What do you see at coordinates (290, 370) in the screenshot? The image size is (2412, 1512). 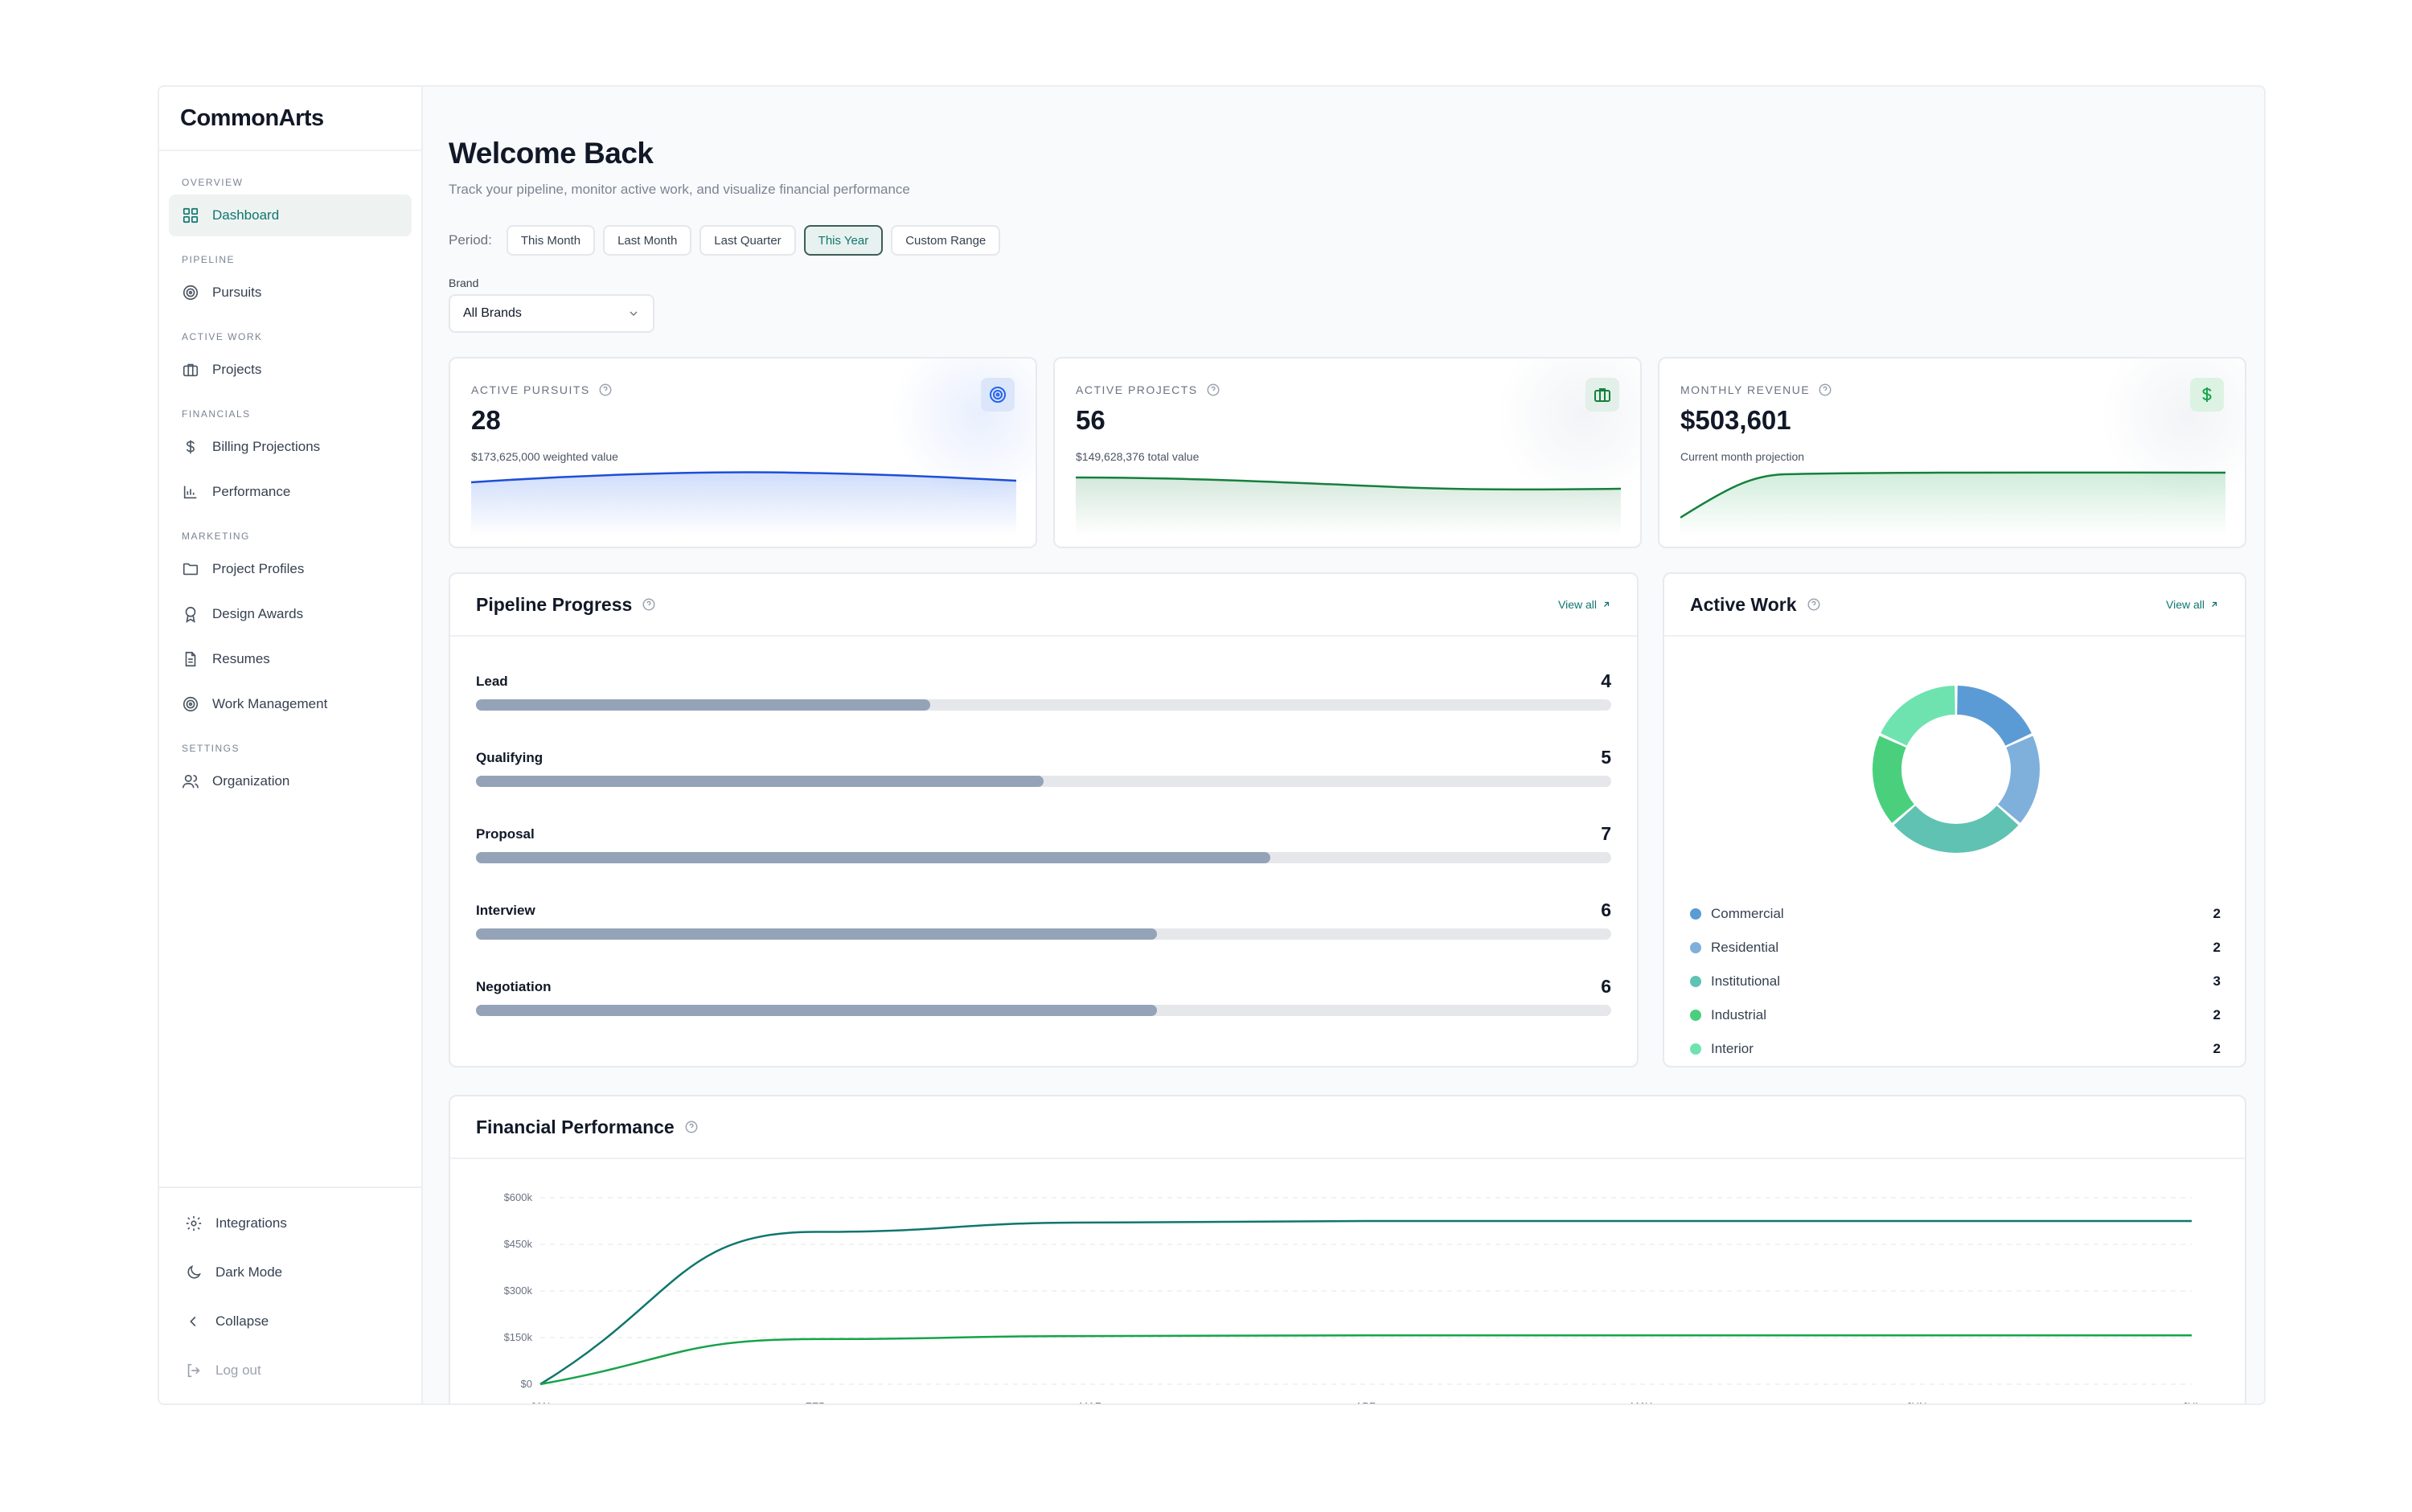 I see `sidebar-item-projects: Projects` at bounding box center [290, 370].